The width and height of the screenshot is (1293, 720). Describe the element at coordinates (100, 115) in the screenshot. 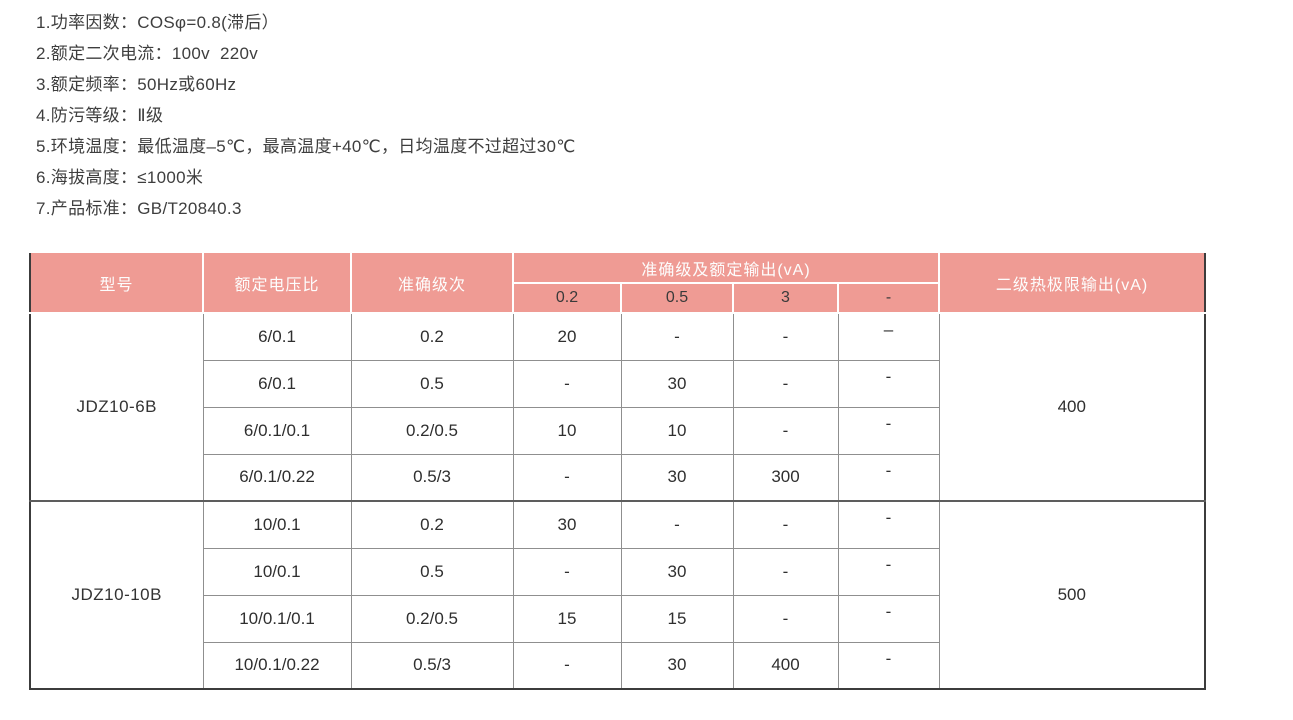

I see `spec-item-pollution-class: 4.防污等级：Ⅱ级` at that location.